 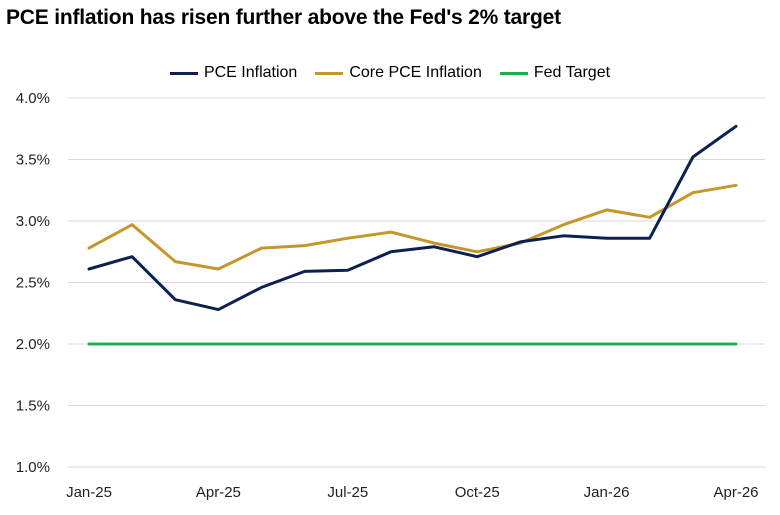 I want to click on legend-swatch-pce, so click(x=183, y=73).